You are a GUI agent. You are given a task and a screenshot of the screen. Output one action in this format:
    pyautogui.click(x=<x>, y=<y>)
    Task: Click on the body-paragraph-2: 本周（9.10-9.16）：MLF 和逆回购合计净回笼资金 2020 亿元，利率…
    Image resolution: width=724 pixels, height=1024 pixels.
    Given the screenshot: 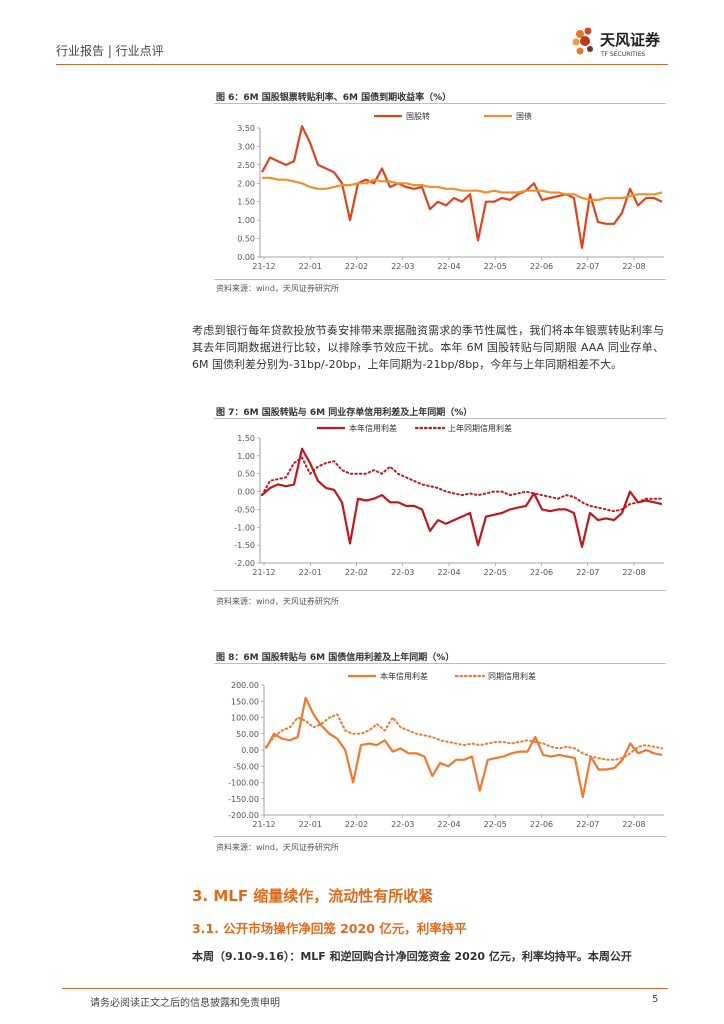 What is the action you would take?
    pyautogui.click(x=412, y=956)
    